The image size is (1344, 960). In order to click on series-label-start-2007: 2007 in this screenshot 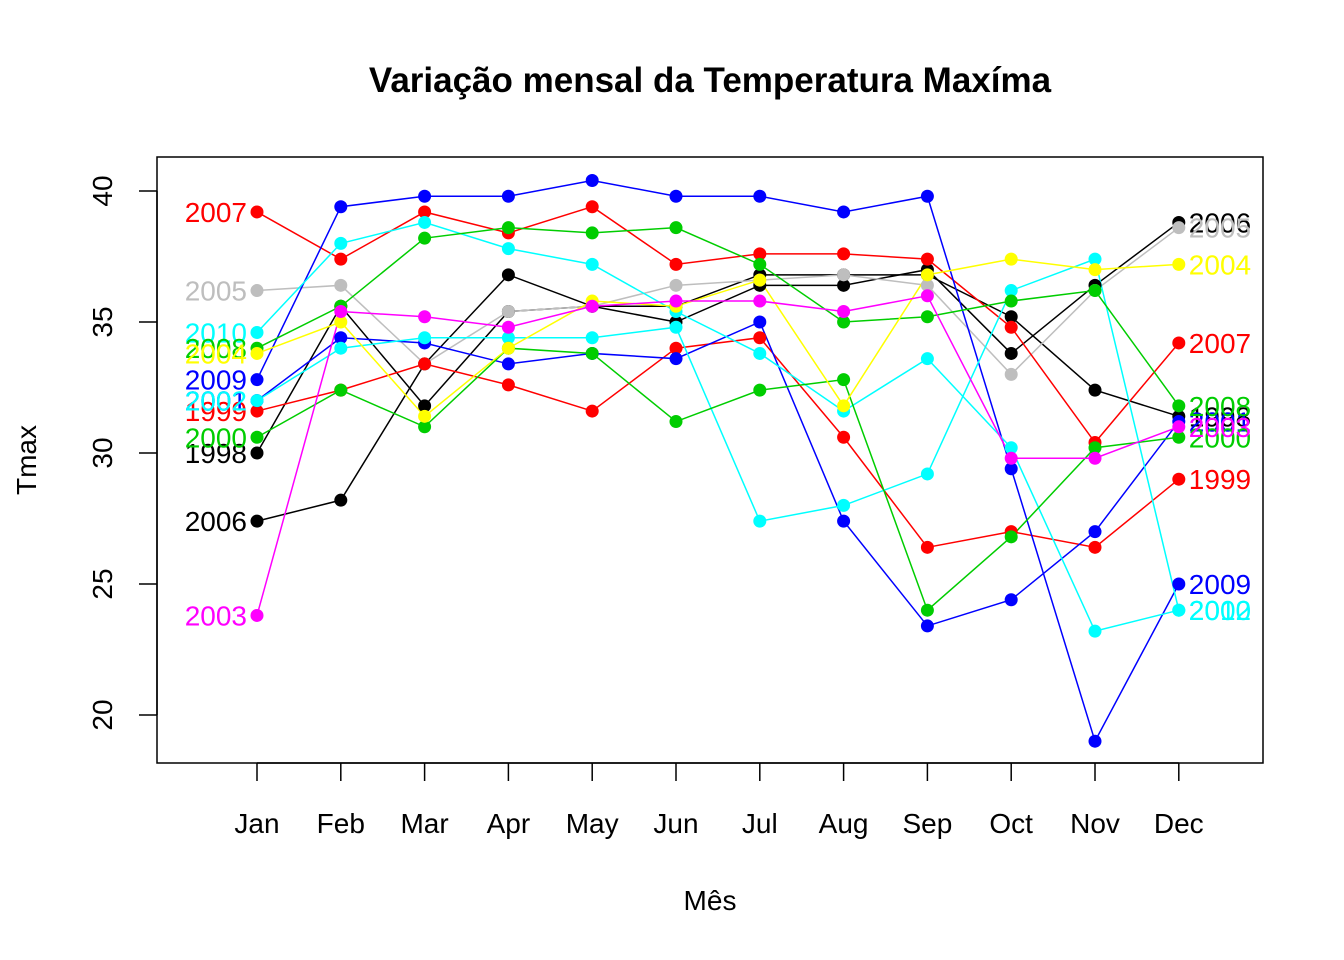, I will do `click(216, 212)`.